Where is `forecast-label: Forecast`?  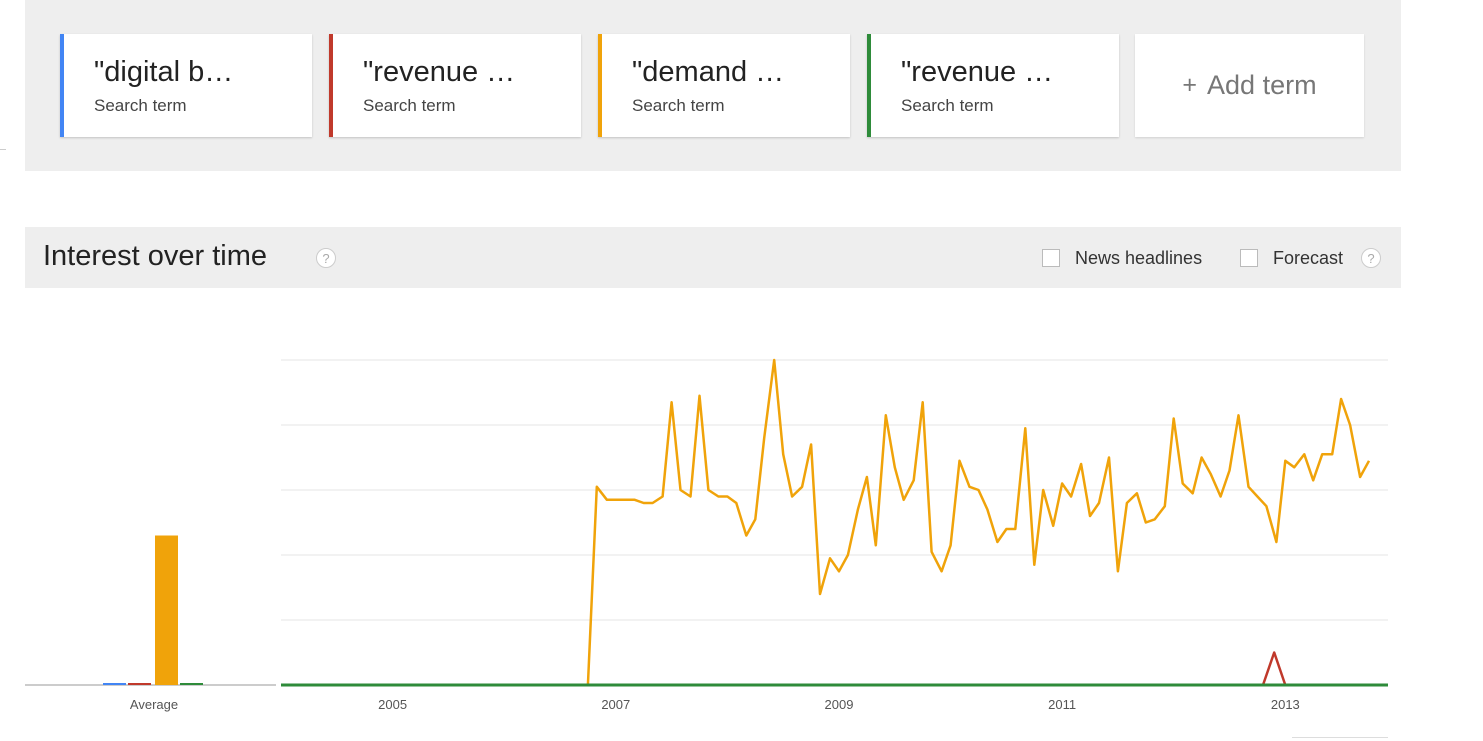 forecast-label: Forecast is located at coordinates (1308, 258).